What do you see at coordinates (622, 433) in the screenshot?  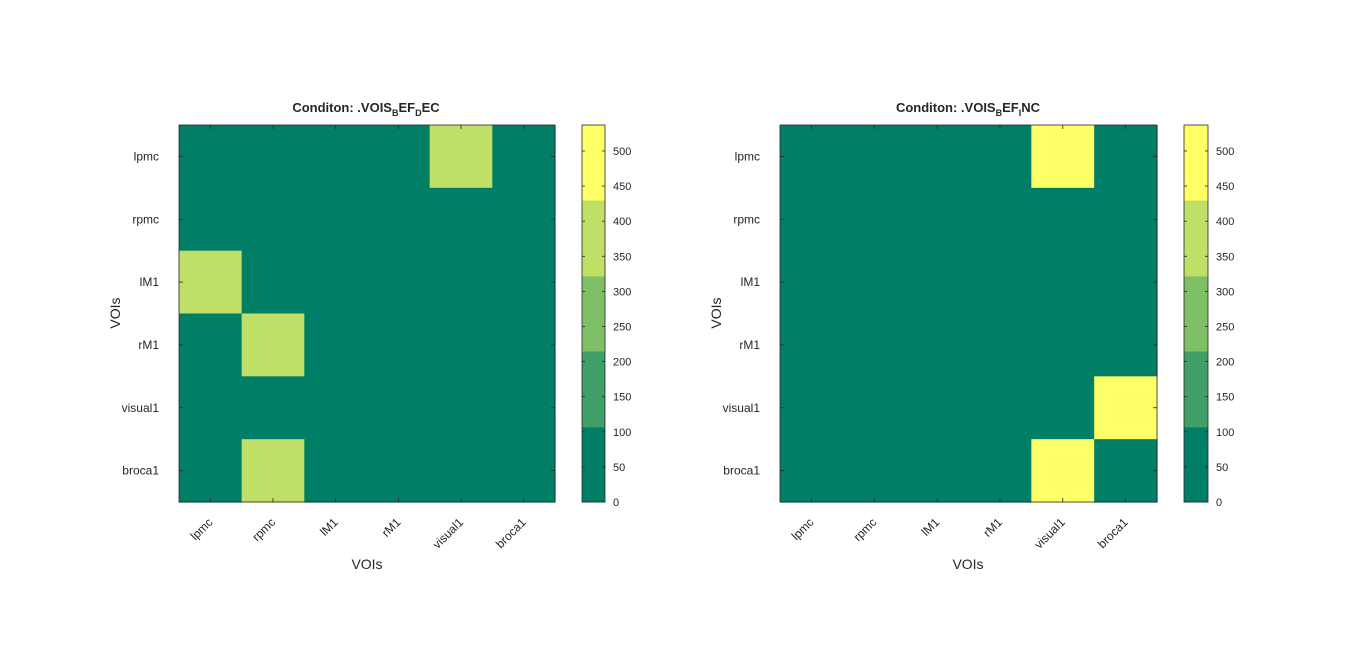 I see `colorbar-tick-label: 100` at bounding box center [622, 433].